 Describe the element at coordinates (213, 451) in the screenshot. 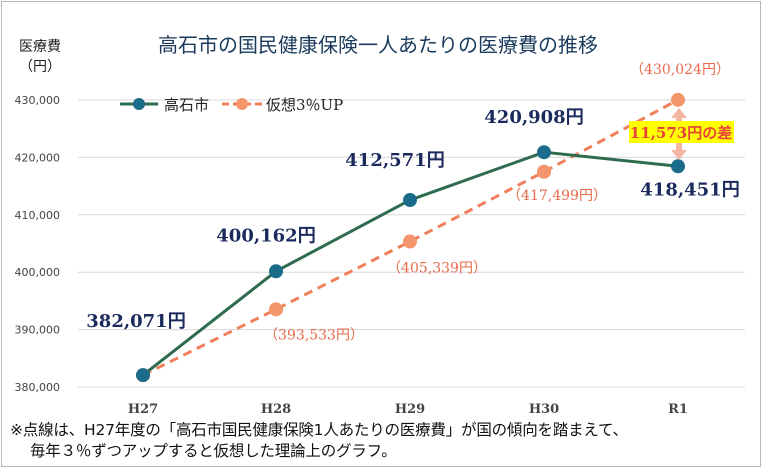

I see `footnote-line-2: 毎年３％ずつアップすると仮想した理論上のグラフ。` at that location.